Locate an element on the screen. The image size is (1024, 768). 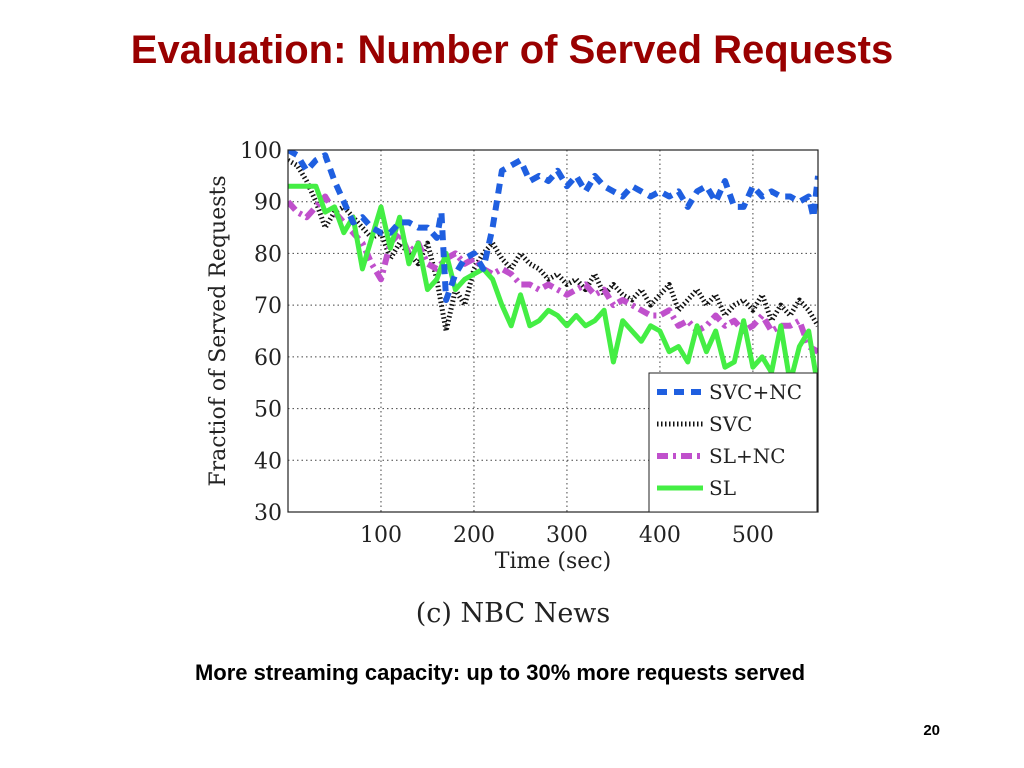
legend-label: SVC+NC is located at coordinates (755, 392).